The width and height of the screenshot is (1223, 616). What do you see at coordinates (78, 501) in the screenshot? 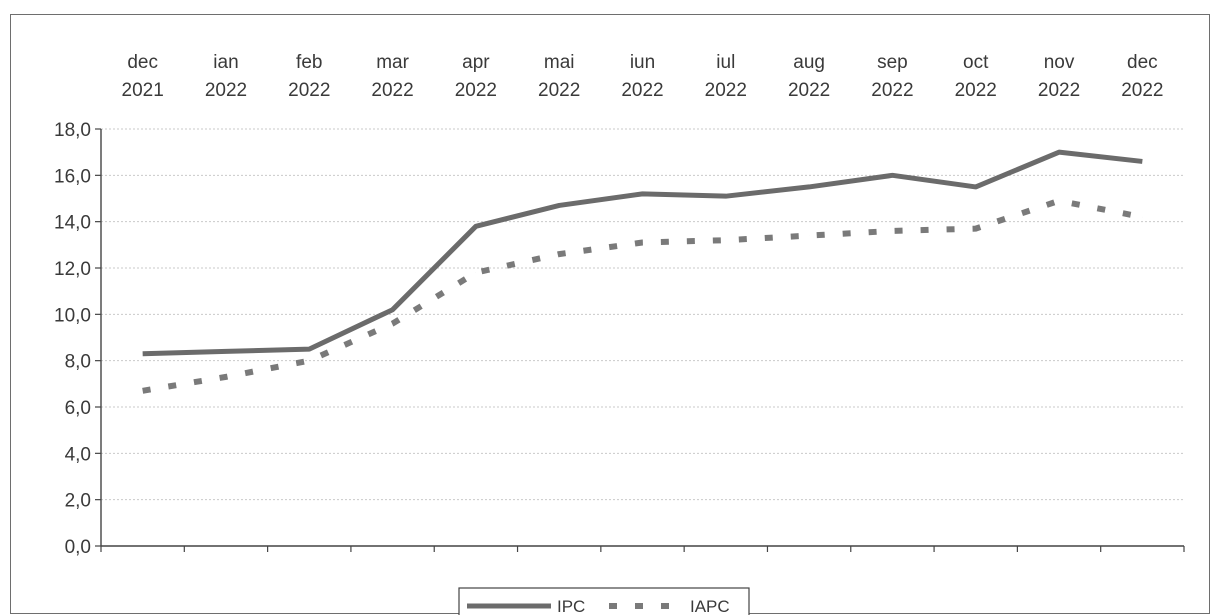
I see `y-tick-label: 2,0` at bounding box center [78, 501].